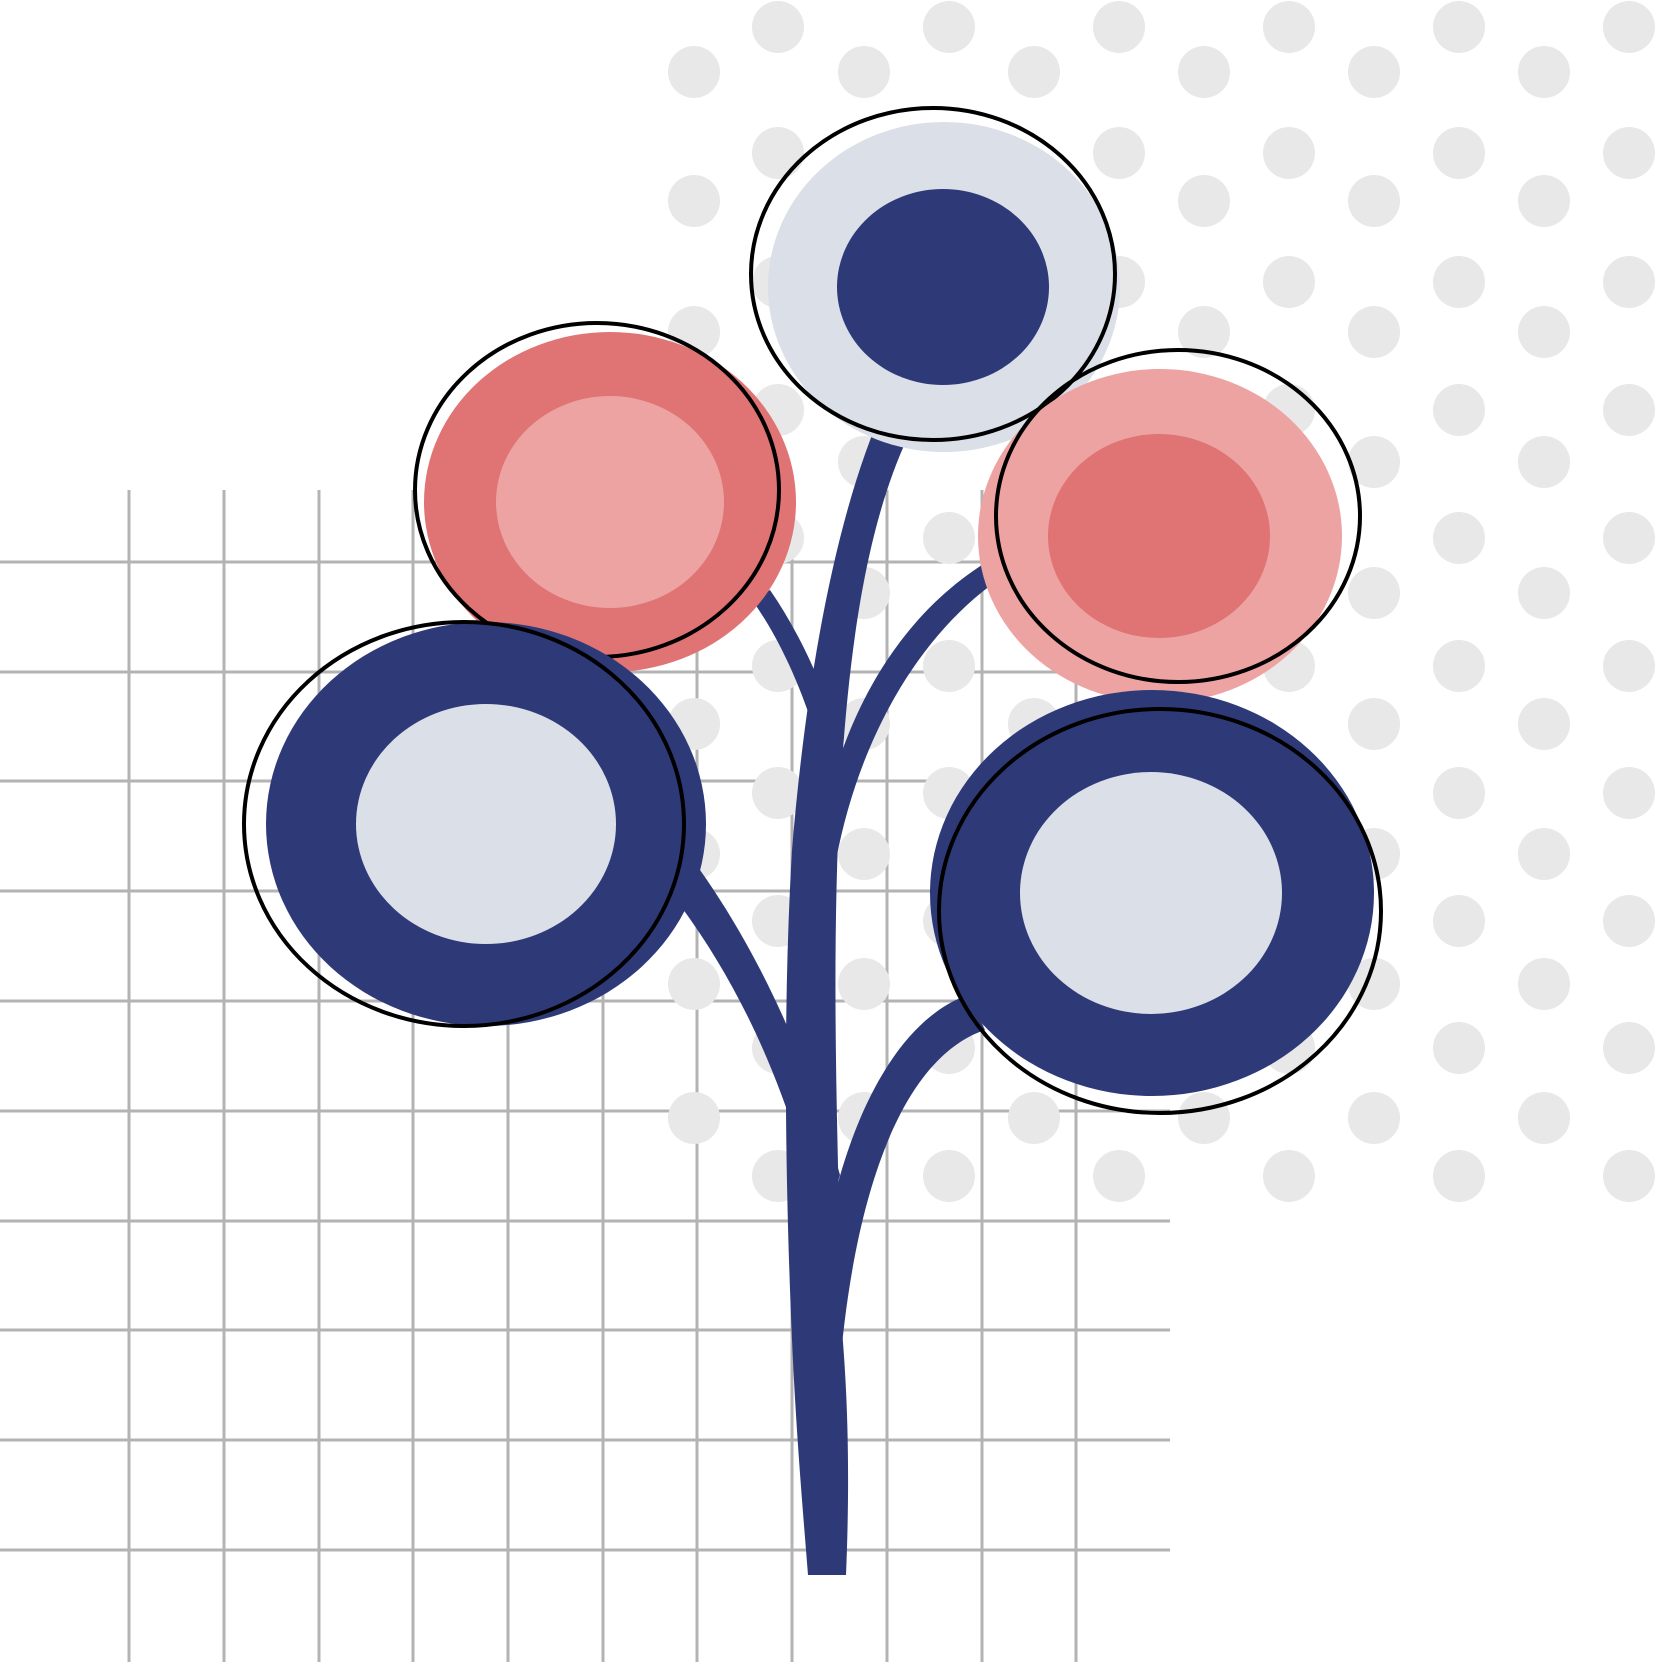 This screenshot has height=1662, width=1659. Describe the element at coordinates (760, 1052) in the screenshot. I see `stem-branch-lower-left` at that location.